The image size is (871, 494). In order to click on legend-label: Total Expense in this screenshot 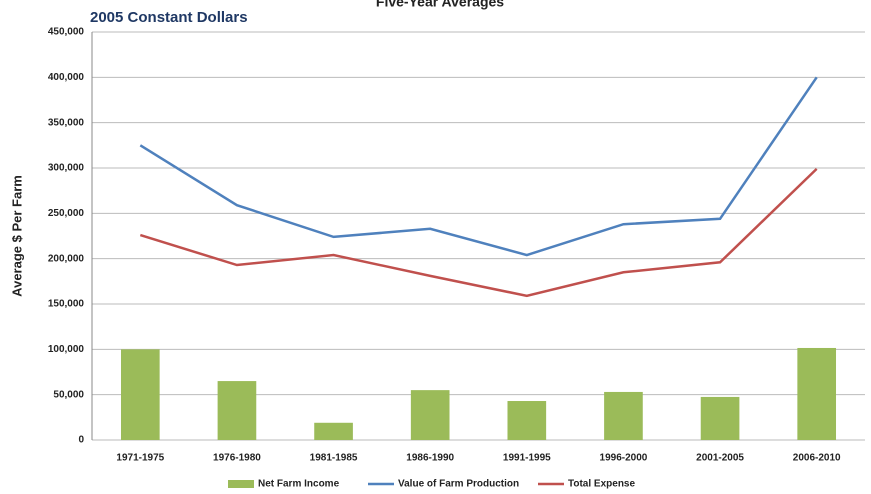, I will do `click(601, 484)`.